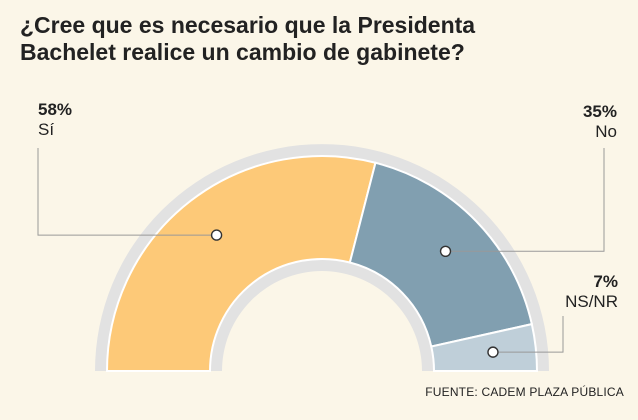 The height and width of the screenshot is (420, 638). What do you see at coordinates (525, 200) in the screenshot?
I see `leader-no` at bounding box center [525, 200].